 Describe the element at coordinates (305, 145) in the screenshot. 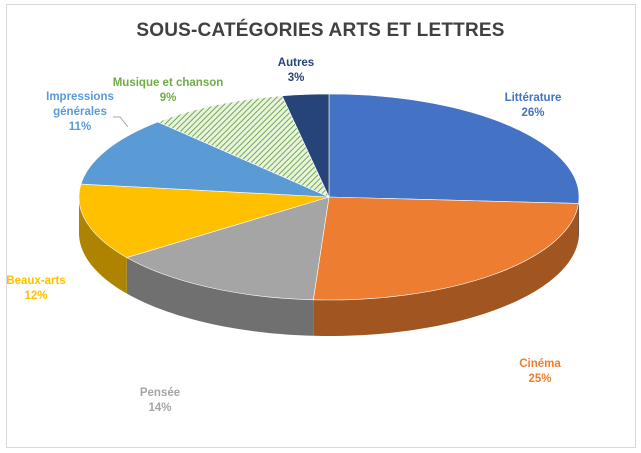

I see `pie-slice-autres` at that location.